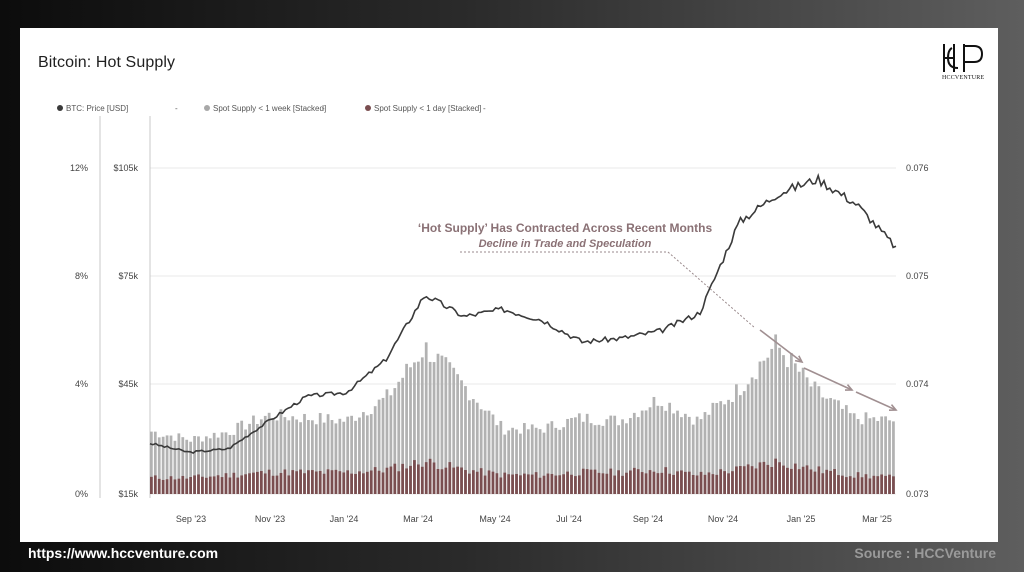 This screenshot has width=1024, height=572. What do you see at coordinates (123, 553) in the screenshot?
I see `footer-url-link: https://www.hccventure.com` at bounding box center [123, 553].